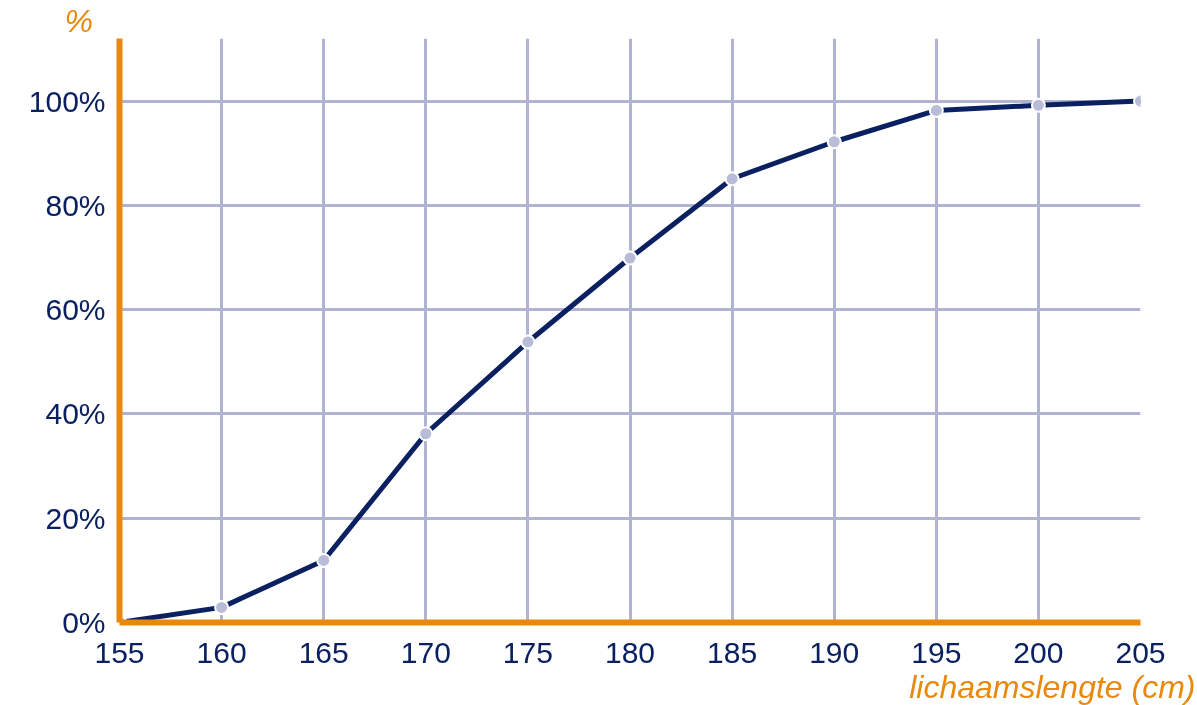  What do you see at coordinates (323, 652) in the screenshot?
I see `x-tick-label: 165` at bounding box center [323, 652].